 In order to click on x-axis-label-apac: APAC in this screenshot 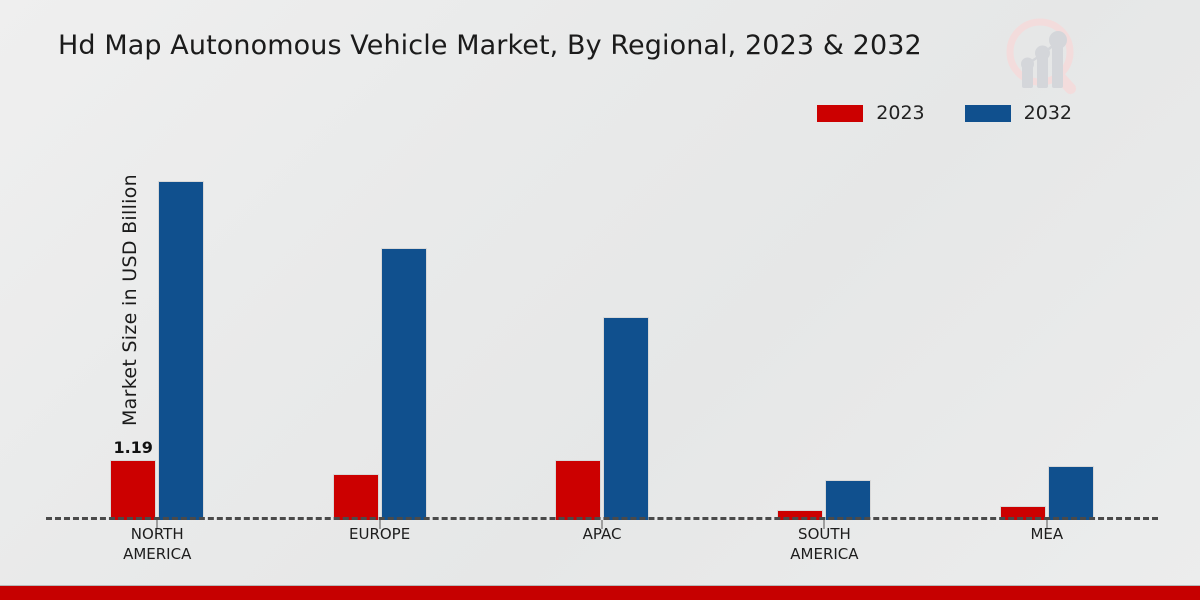, I will do `click(602, 544)`.